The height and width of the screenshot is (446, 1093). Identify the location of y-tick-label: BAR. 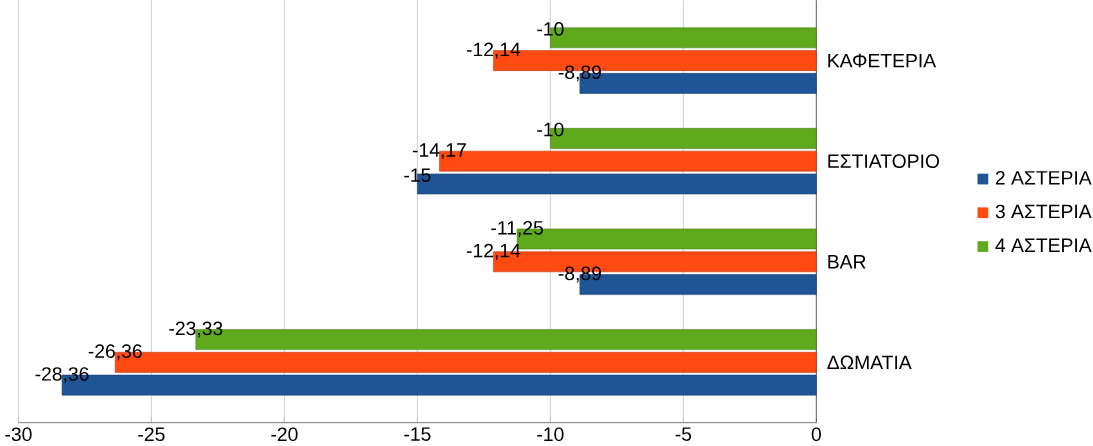
(847, 262).